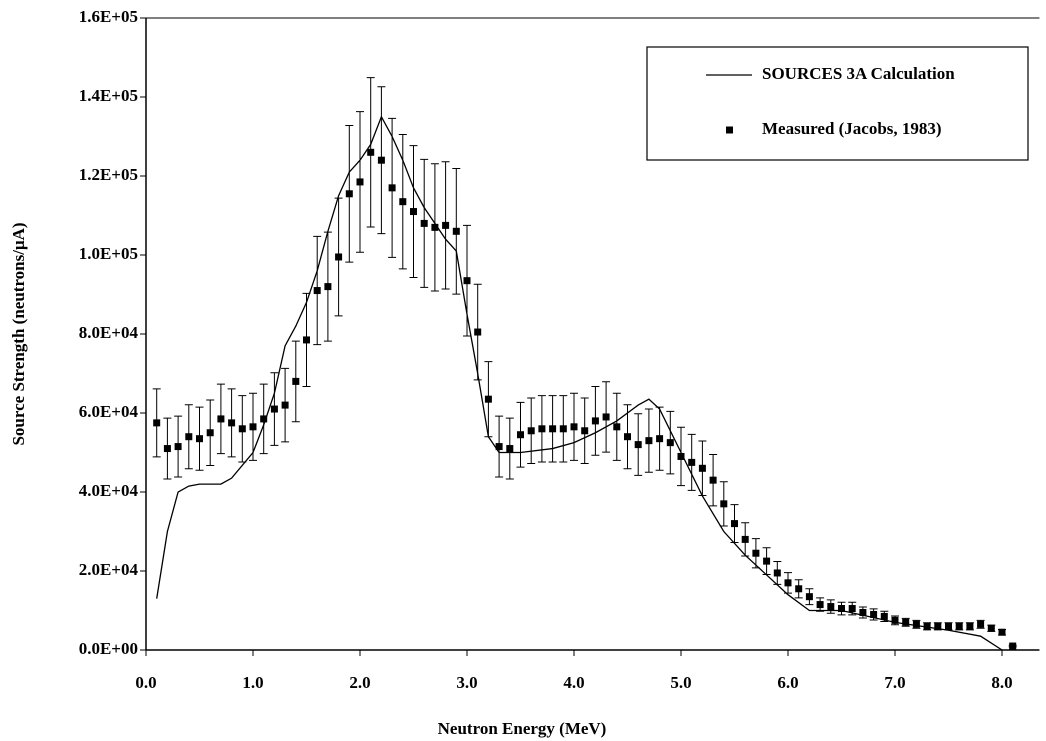  I want to click on y-tick-label: 1.6E+05, so click(108, 16).